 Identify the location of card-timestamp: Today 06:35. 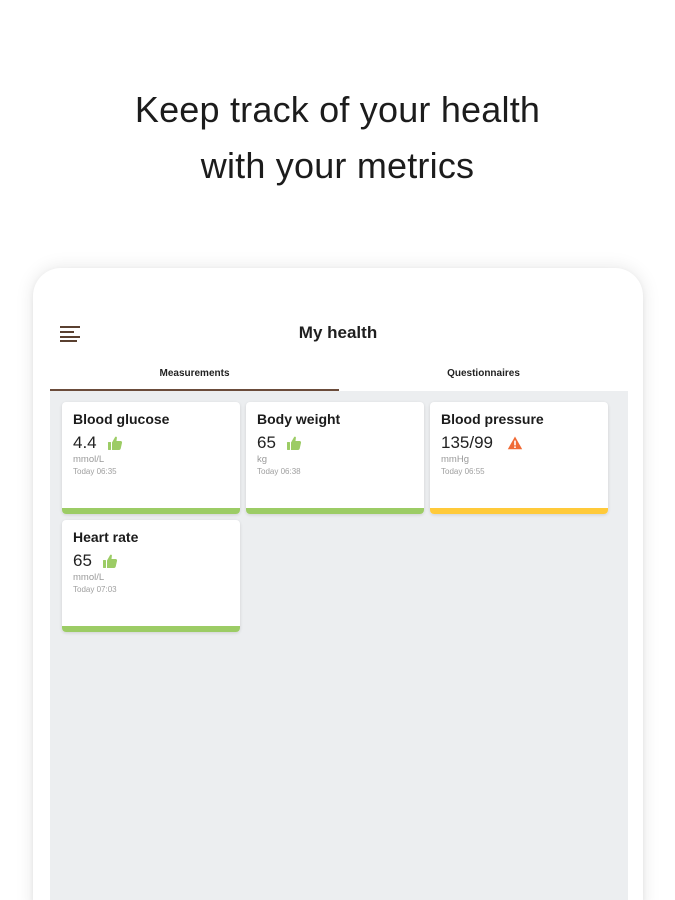
(95, 471).